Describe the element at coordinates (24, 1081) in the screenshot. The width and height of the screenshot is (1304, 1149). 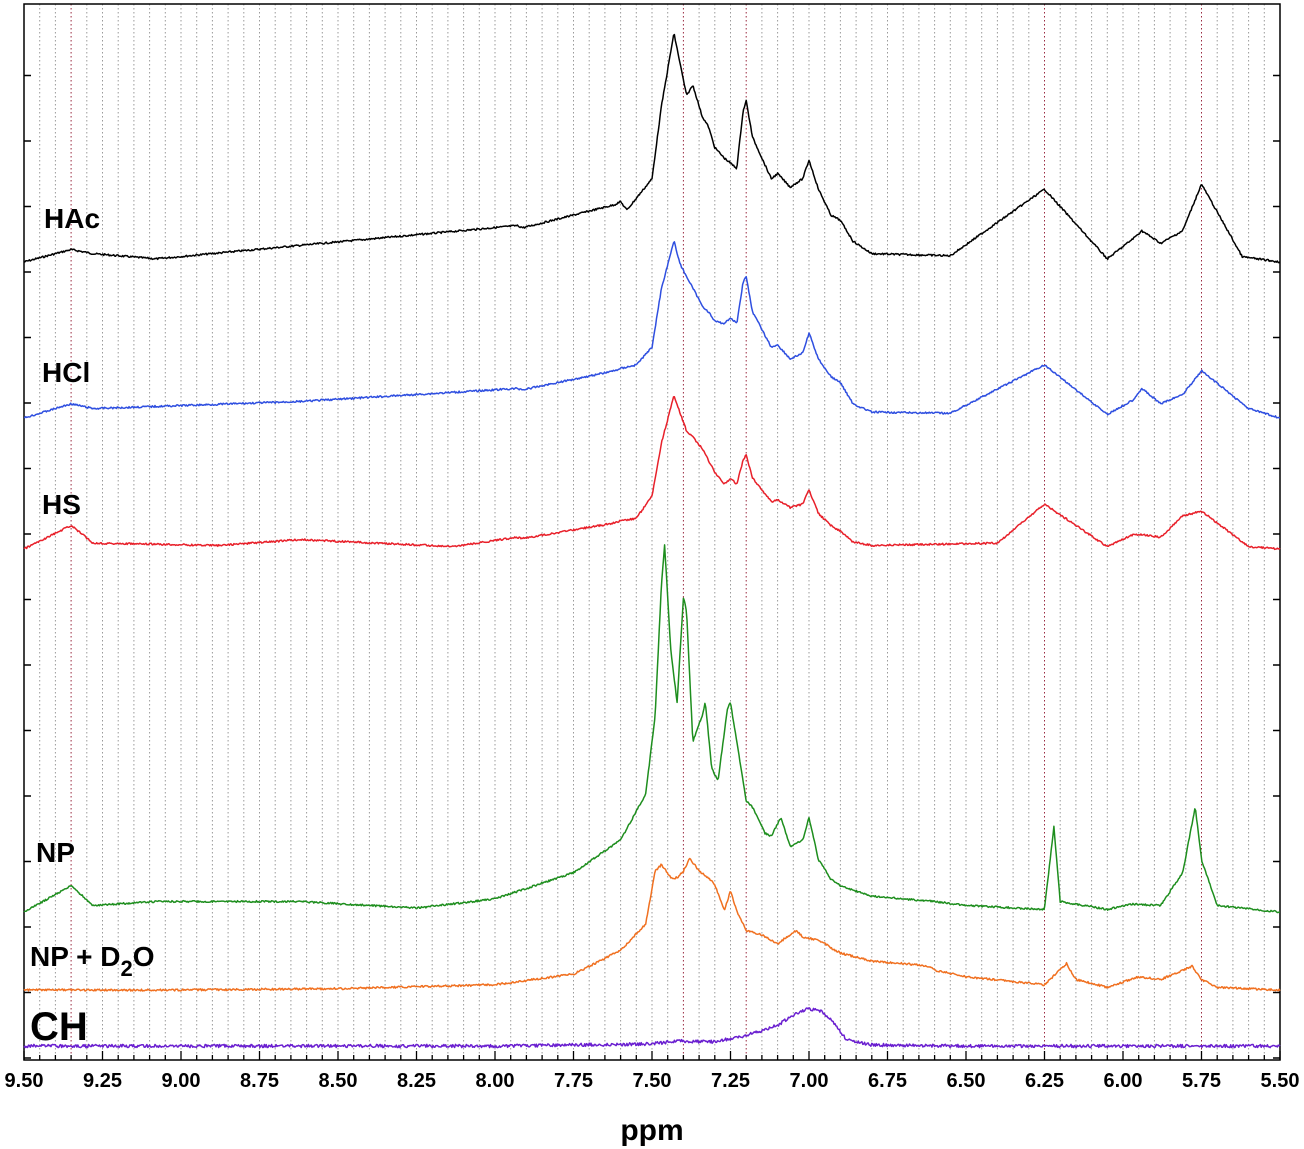
I see `x-tick-label: 9.50` at that location.